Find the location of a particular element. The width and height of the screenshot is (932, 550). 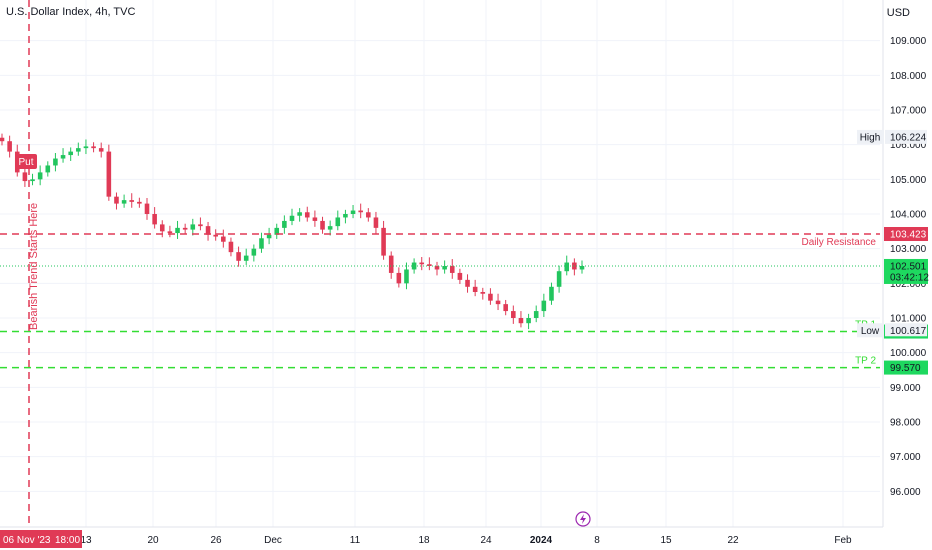

y-tick-label: 97.000 is located at coordinates (905, 457).